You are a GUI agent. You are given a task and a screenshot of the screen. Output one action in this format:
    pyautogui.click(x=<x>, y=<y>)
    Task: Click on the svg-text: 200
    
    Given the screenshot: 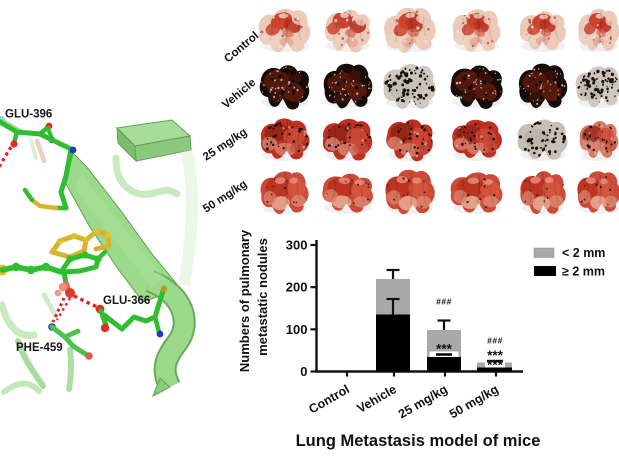 What is the action you would take?
    pyautogui.click(x=297, y=287)
    